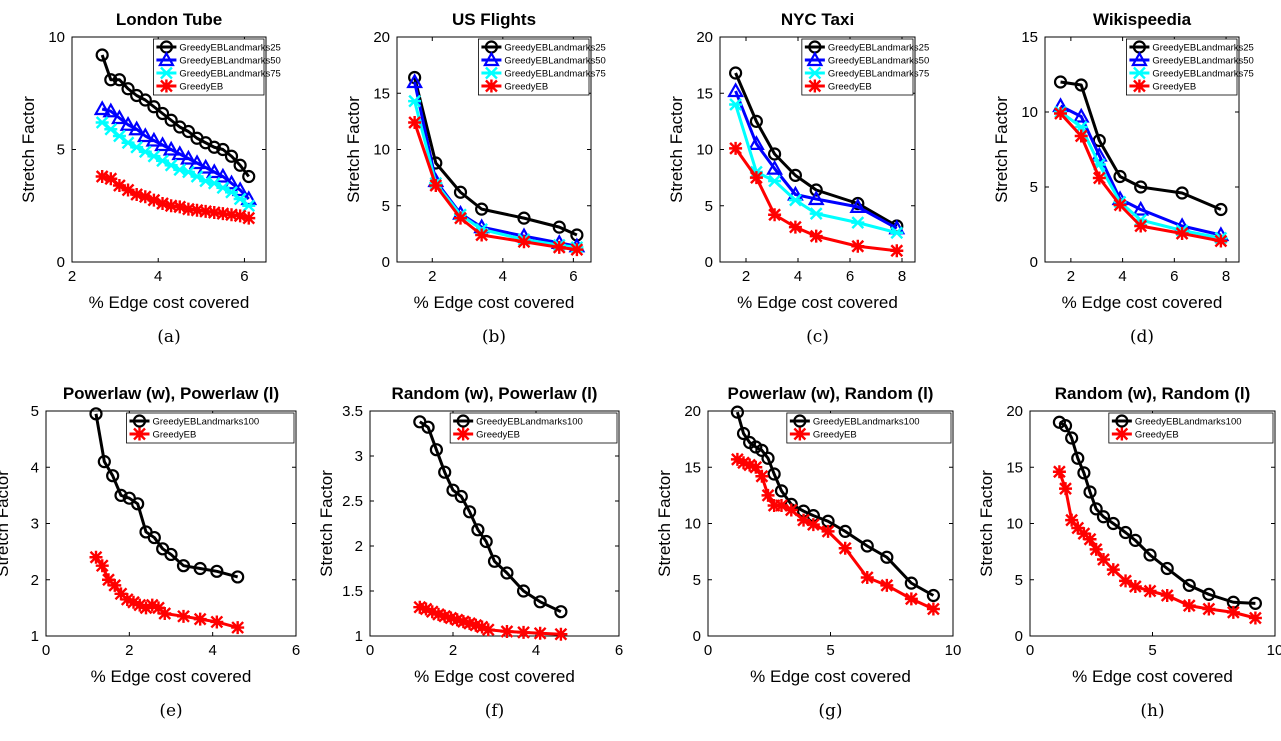 The image size is (1281, 741). Describe the element at coordinates (359, 456) in the screenshot. I see `y-tick-label: 3` at that location.